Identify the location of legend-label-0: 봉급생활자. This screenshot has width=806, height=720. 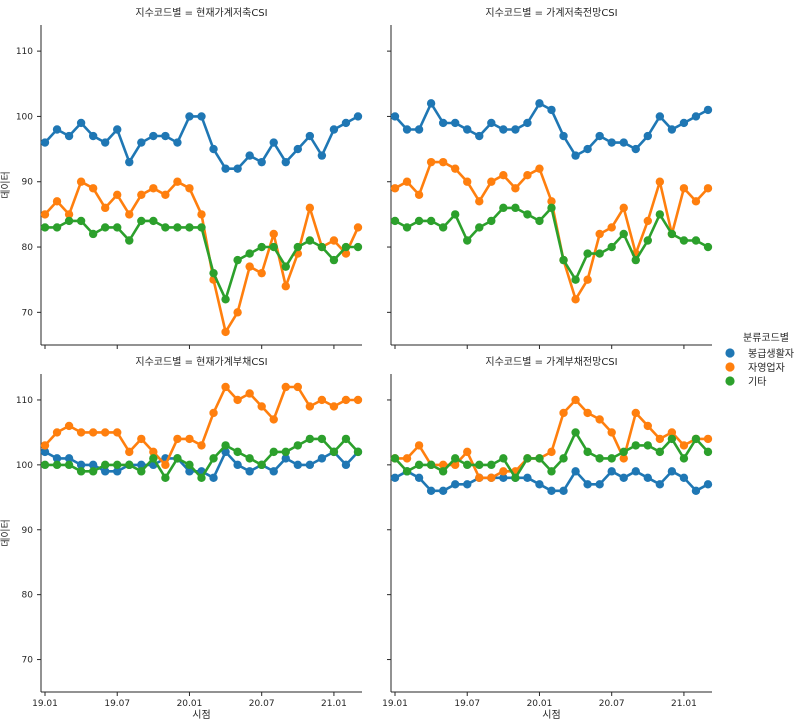
(771, 353).